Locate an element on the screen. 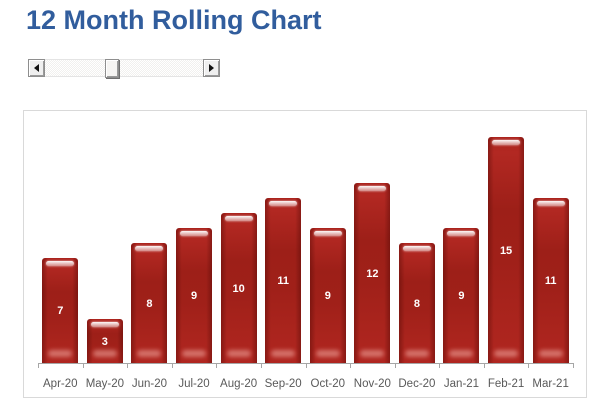  bar-jun-20: 8 is located at coordinates (149, 303).